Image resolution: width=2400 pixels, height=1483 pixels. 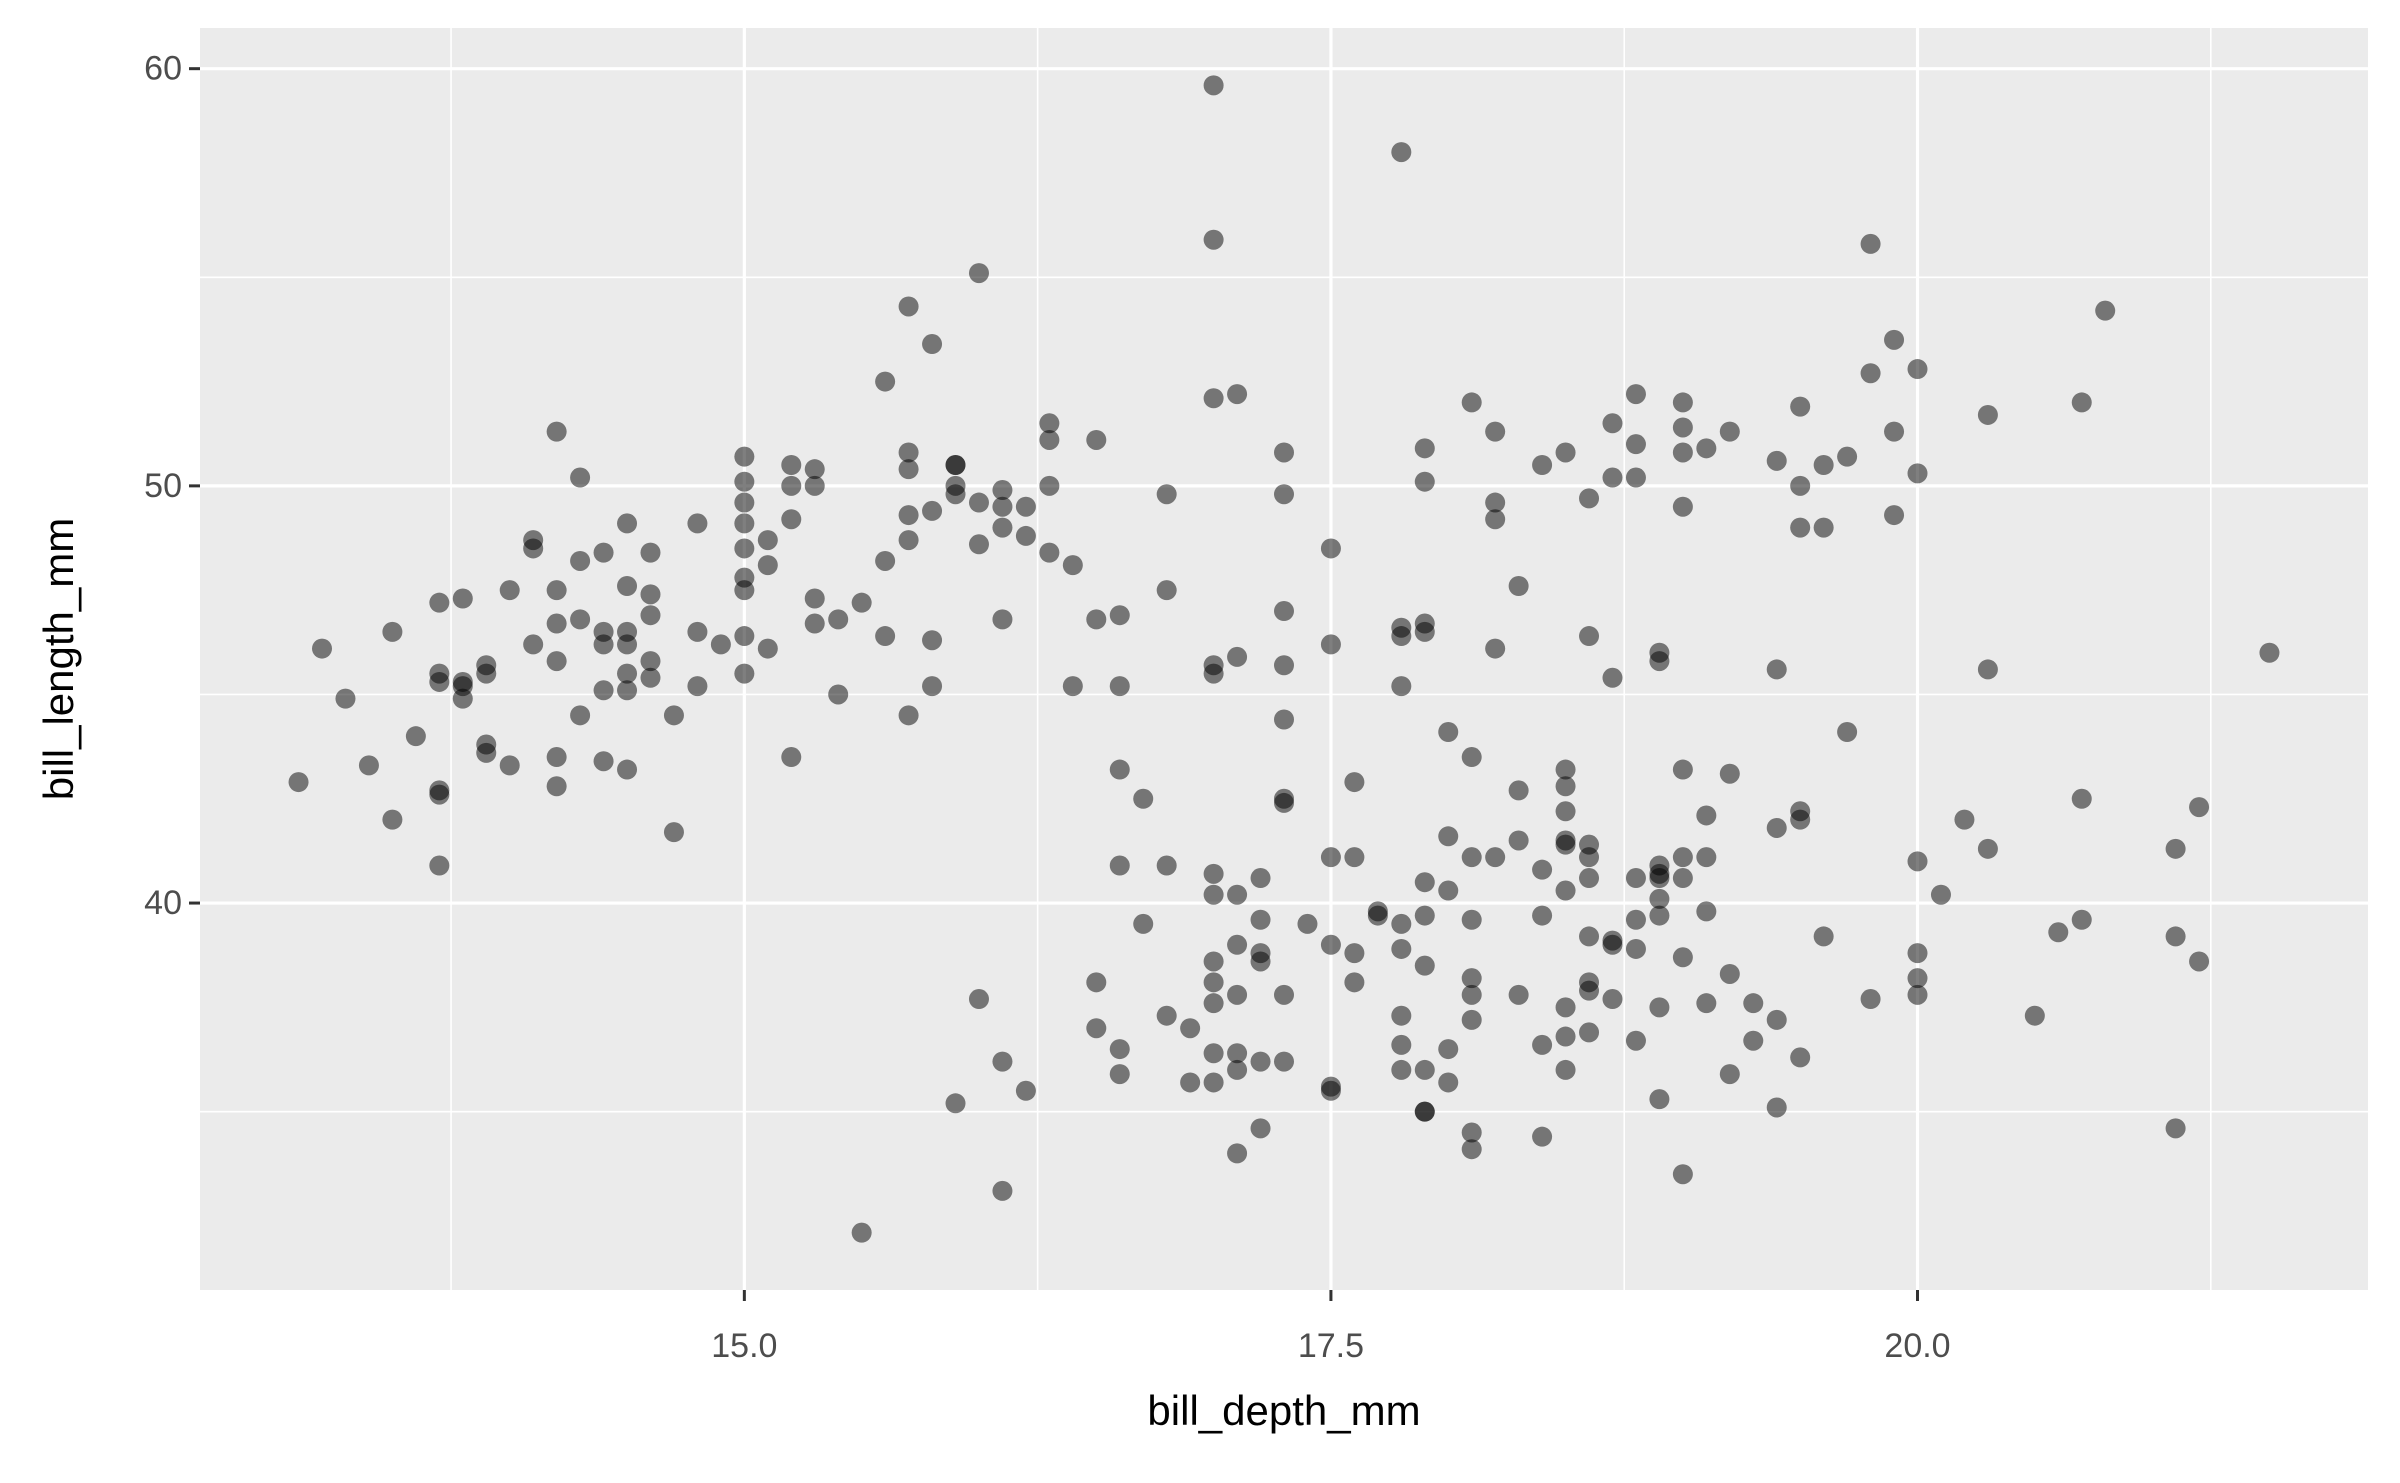 I want to click on y-tick-label: 60, so click(x=163, y=69).